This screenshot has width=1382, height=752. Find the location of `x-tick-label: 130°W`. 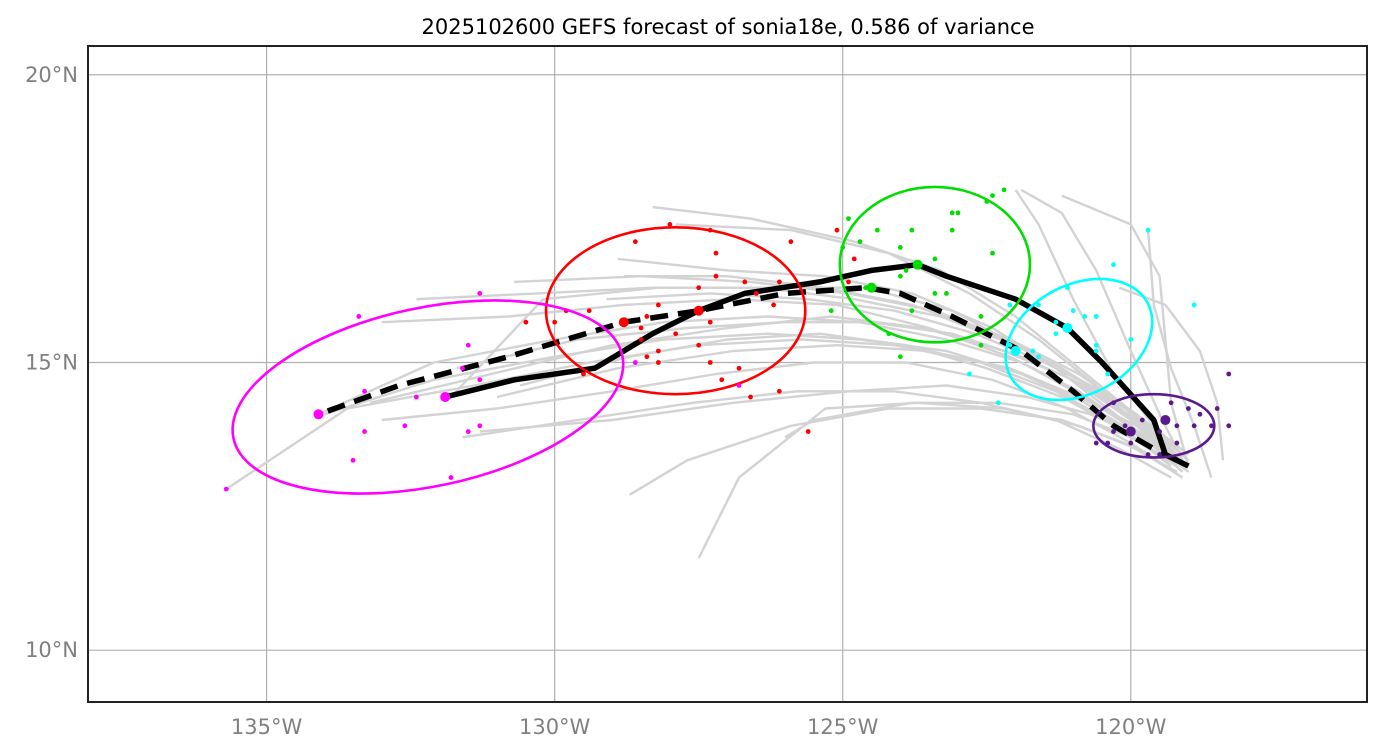

x-tick-label: 130°W is located at coordinates (555, 727).